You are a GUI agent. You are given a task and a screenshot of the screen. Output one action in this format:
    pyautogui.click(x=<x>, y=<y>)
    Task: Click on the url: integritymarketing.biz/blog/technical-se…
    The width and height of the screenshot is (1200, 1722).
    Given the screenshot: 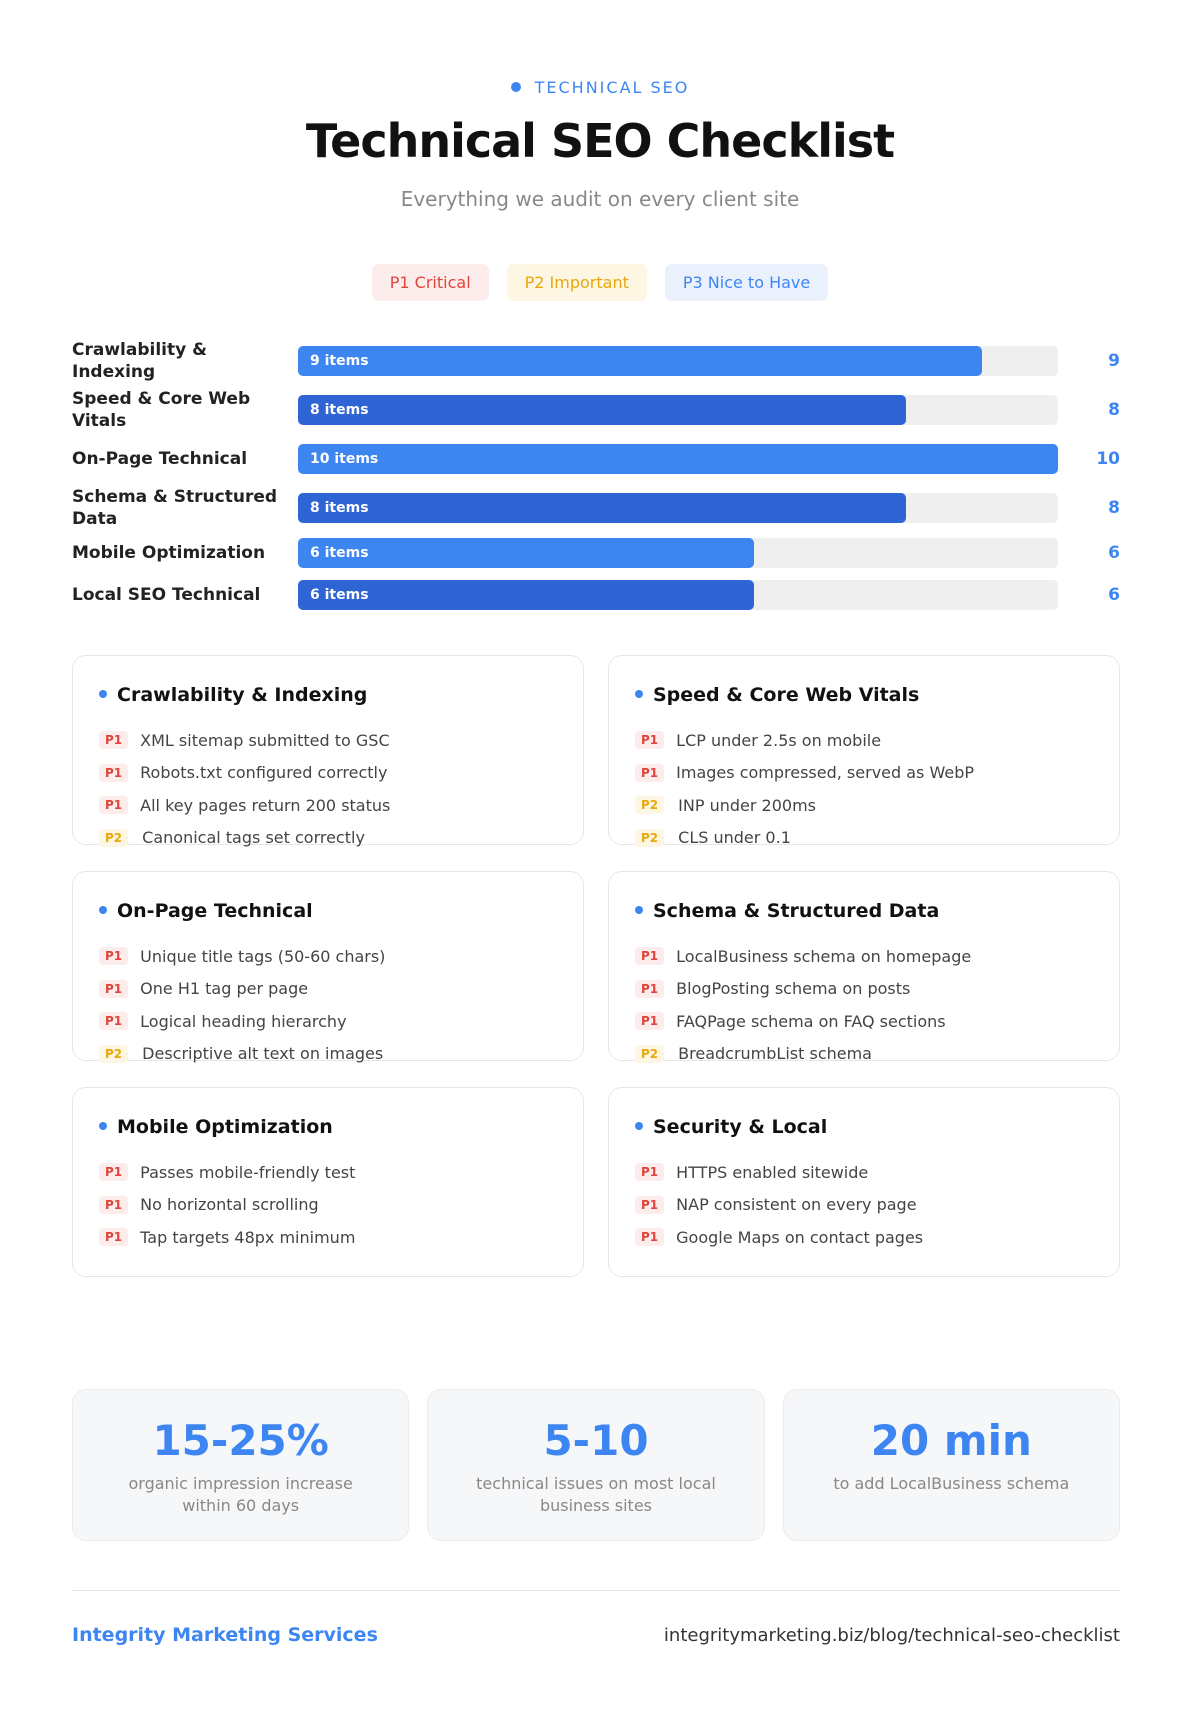 What is the action you would take?
    pyautogui.click(x=891, y=1635)
    